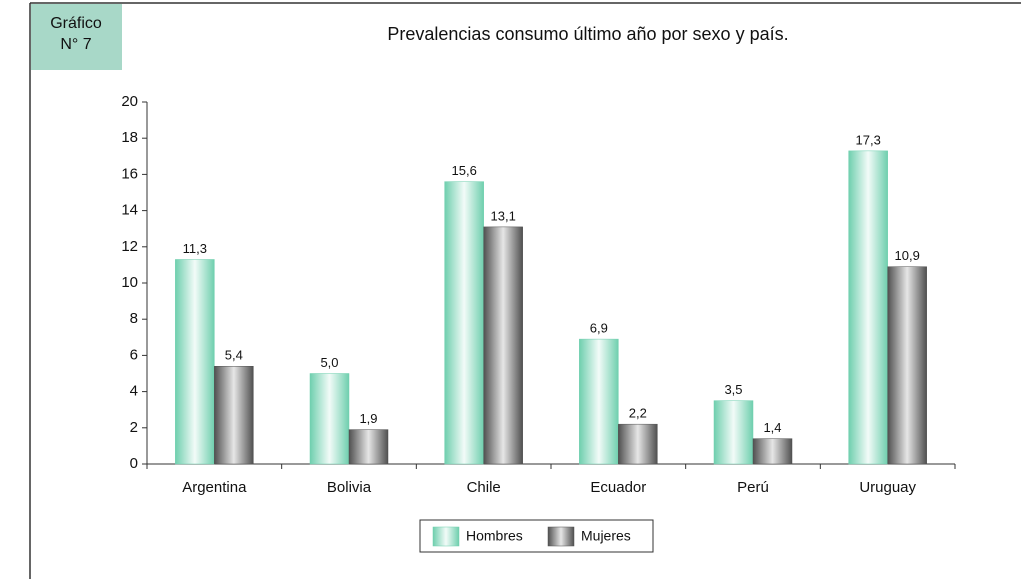 The width and height of the screenshot is (1021, 579). I want to click on y-tick-label: 14, so click(129, 210).